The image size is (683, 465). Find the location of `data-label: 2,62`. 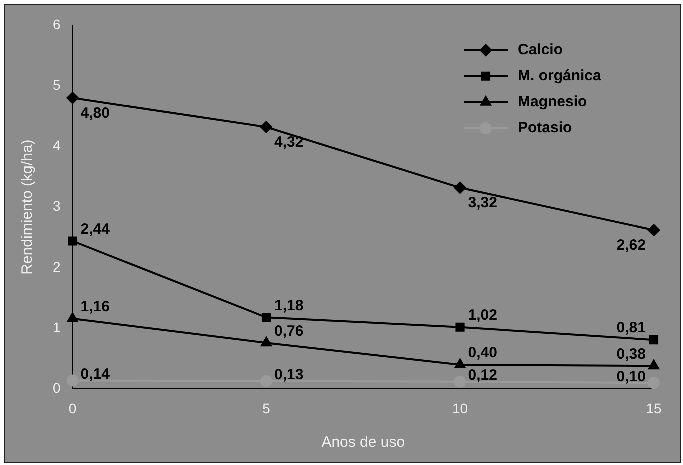

data-label: 2,62 is located at coordinates (631, 245).